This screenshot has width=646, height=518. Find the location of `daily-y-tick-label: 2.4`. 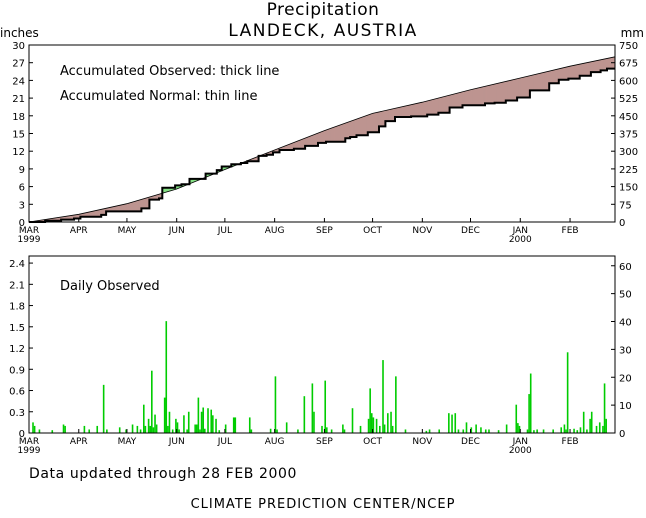

daily-y-tick-label: 2.4 is located at coordinates (17, 264).